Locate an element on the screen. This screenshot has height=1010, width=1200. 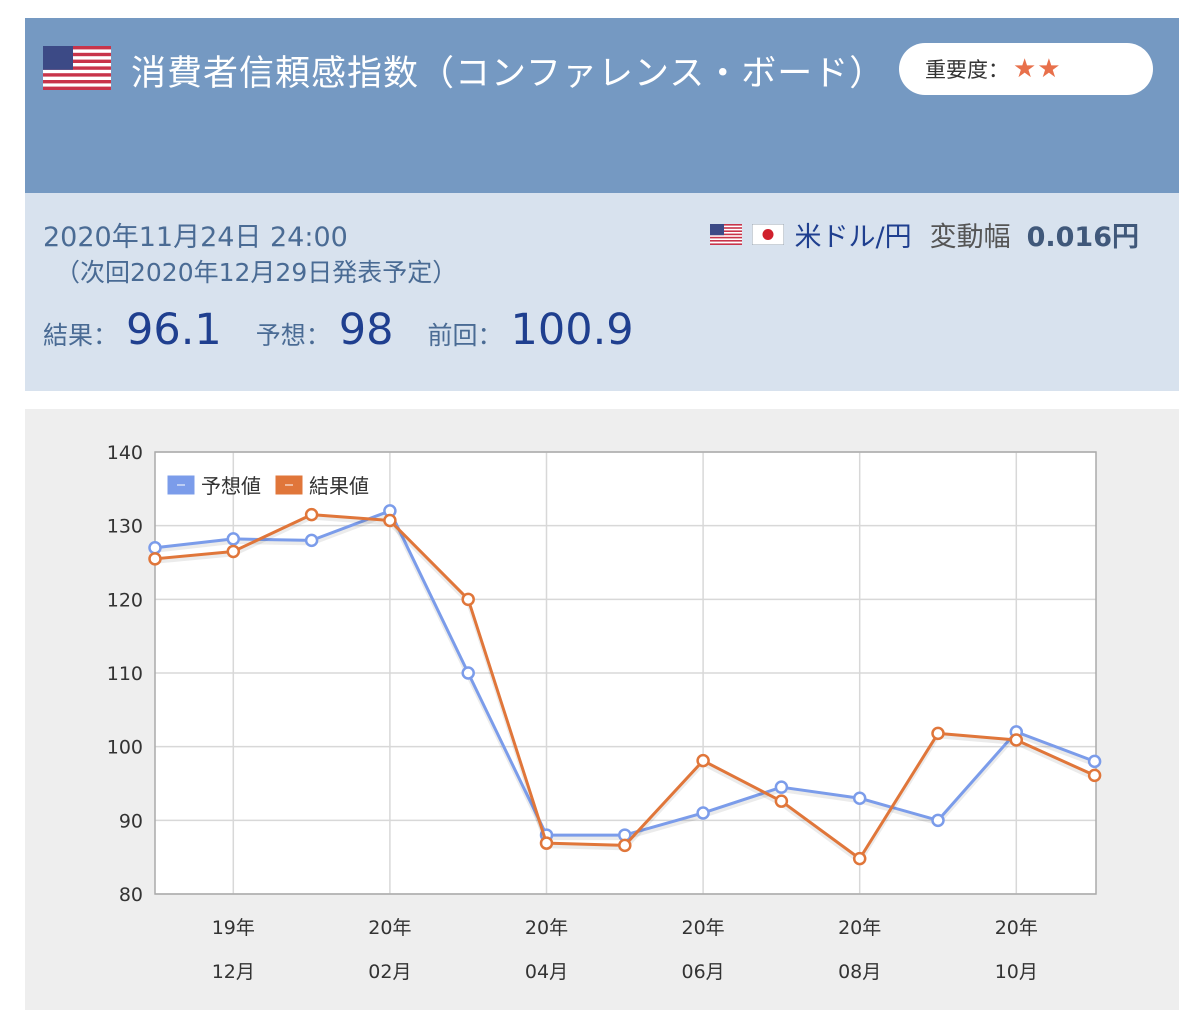
x-tick-label-year: 19年 is located at coordinates (233, 928).